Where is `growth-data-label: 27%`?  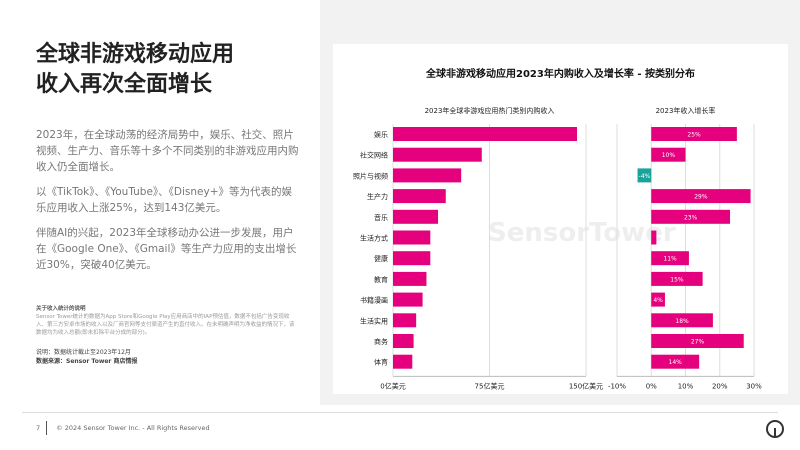 growth-data-label: 27% is located at coordinates (698, 342).